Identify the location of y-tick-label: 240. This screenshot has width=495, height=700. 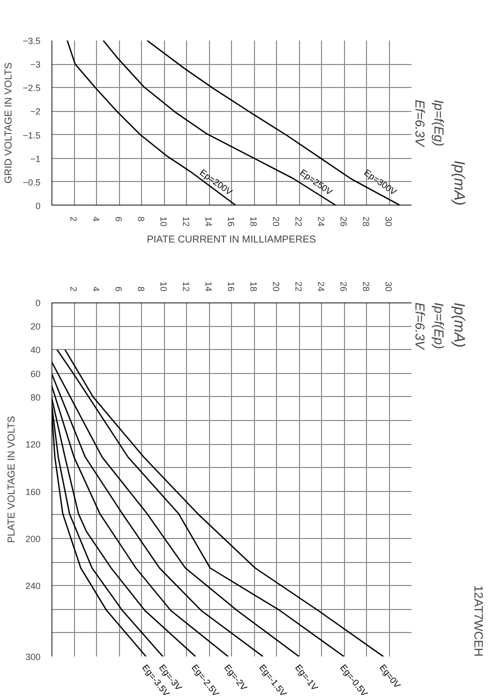
(33, 586).